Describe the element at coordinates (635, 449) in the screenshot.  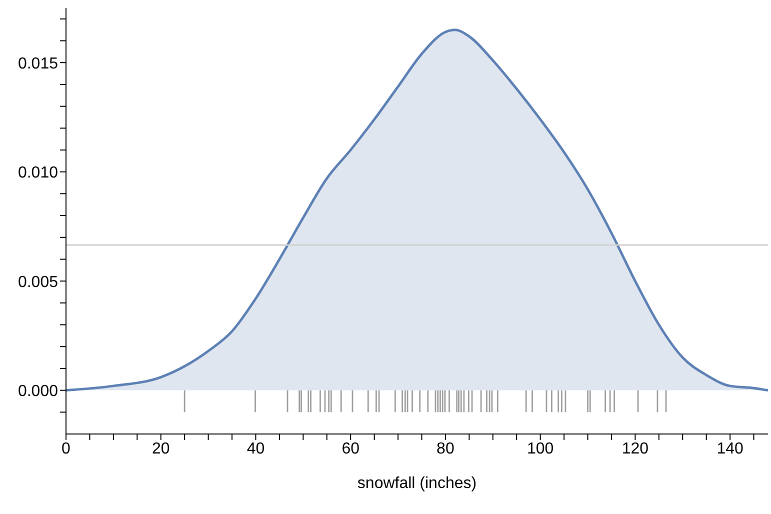
I see `x-tick-label: 120` at that location.